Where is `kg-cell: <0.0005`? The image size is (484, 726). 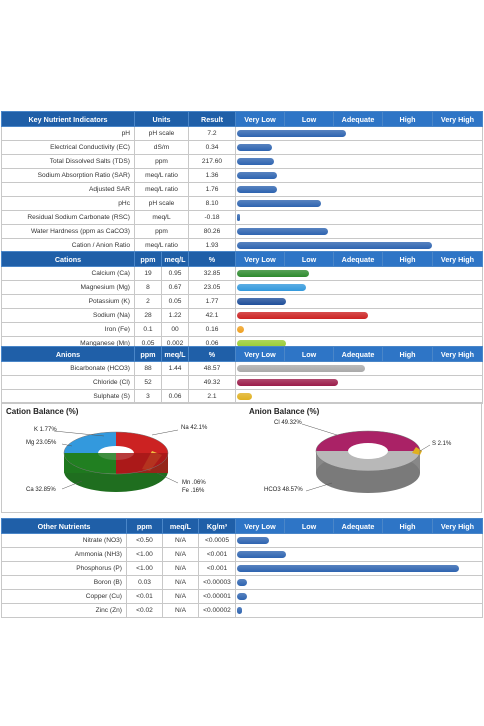
kg-cell: <0.0005 is located at coordinates (217, 540).